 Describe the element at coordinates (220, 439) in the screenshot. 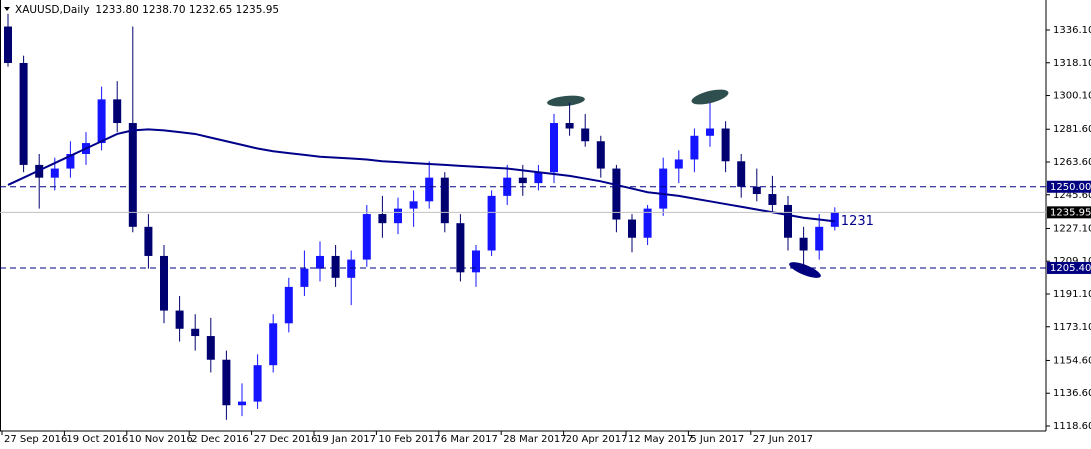

I see `x-tick-label: 2 Dec 2016` at that location.